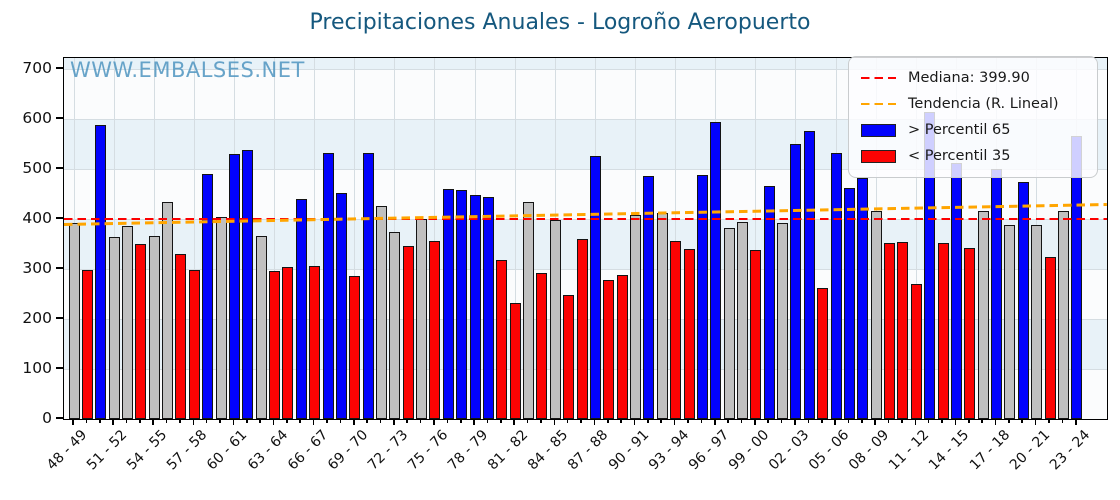 This screenshot has height=500, width=1120. What do you see at coordinates (959, 156) in the screenshot?
I see `legend-label-below: < Percentil 35` at bounding box center [959, 156].